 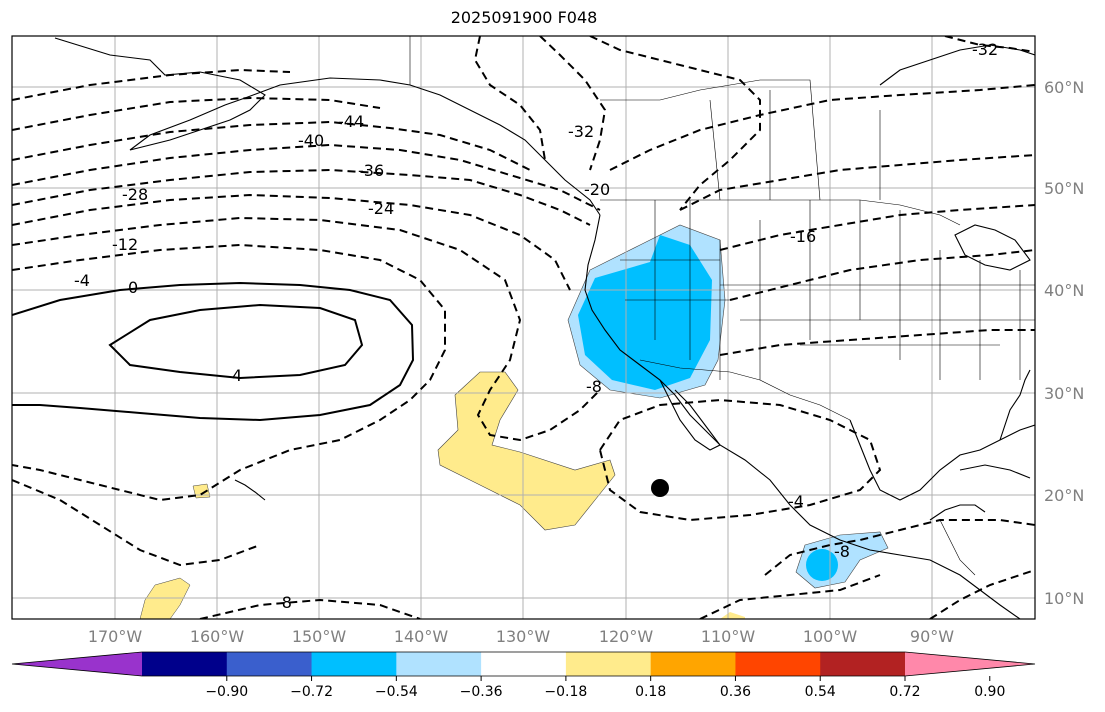 What do you see at coordinates (217, 636) in the screenshot?
I see `lon-label: 160°W` at bounding box center [217, 636].